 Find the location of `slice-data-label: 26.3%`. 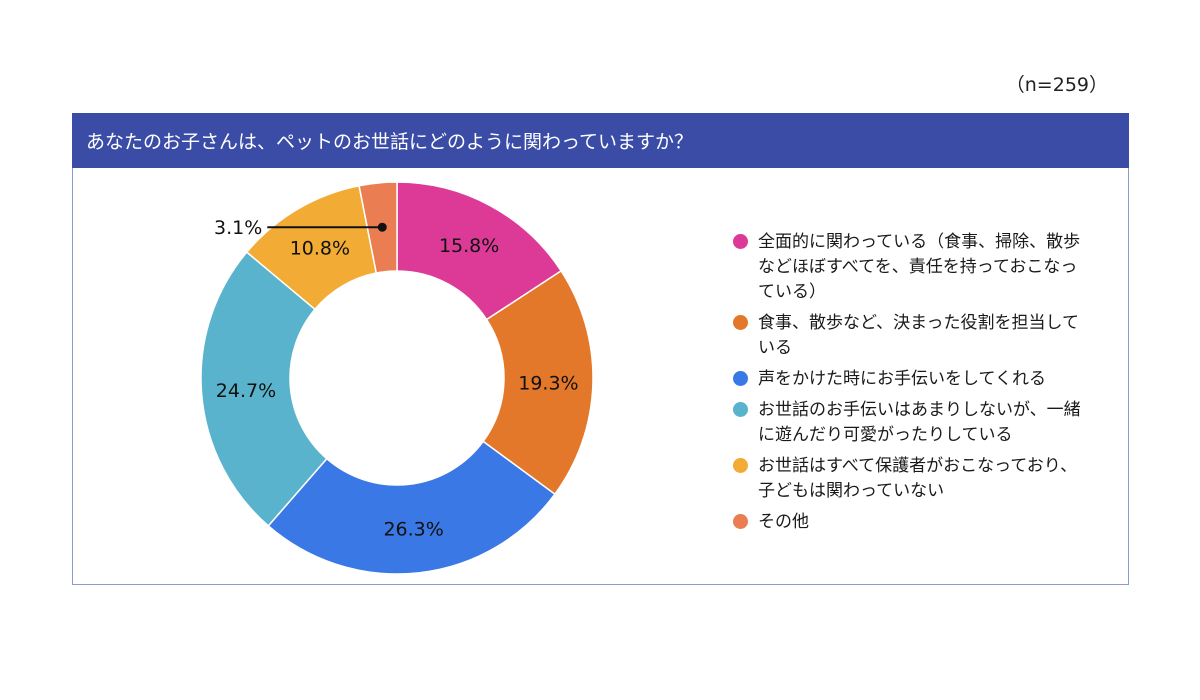

slice-data-label: 26.3% is located at coordinates (413, 530).